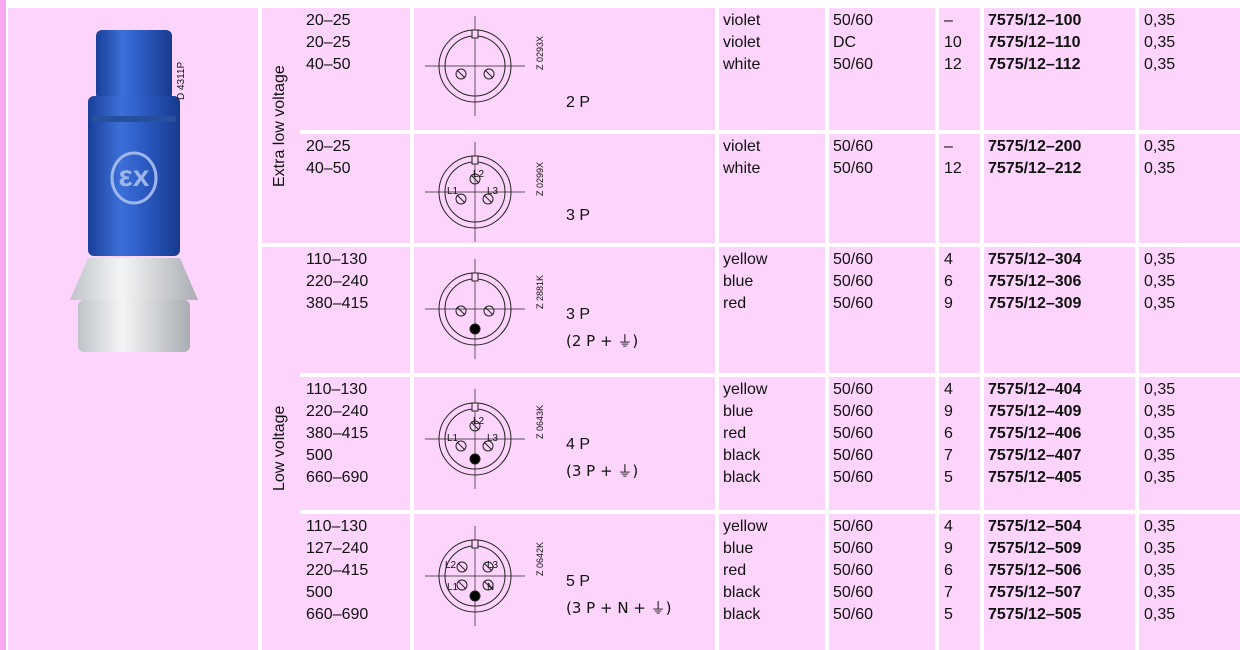 The height and width of the screenshot is (650, 1240). Describe the element at coordinates (845, 42) in the screenshot. I see `frequencies: DC` at that location.